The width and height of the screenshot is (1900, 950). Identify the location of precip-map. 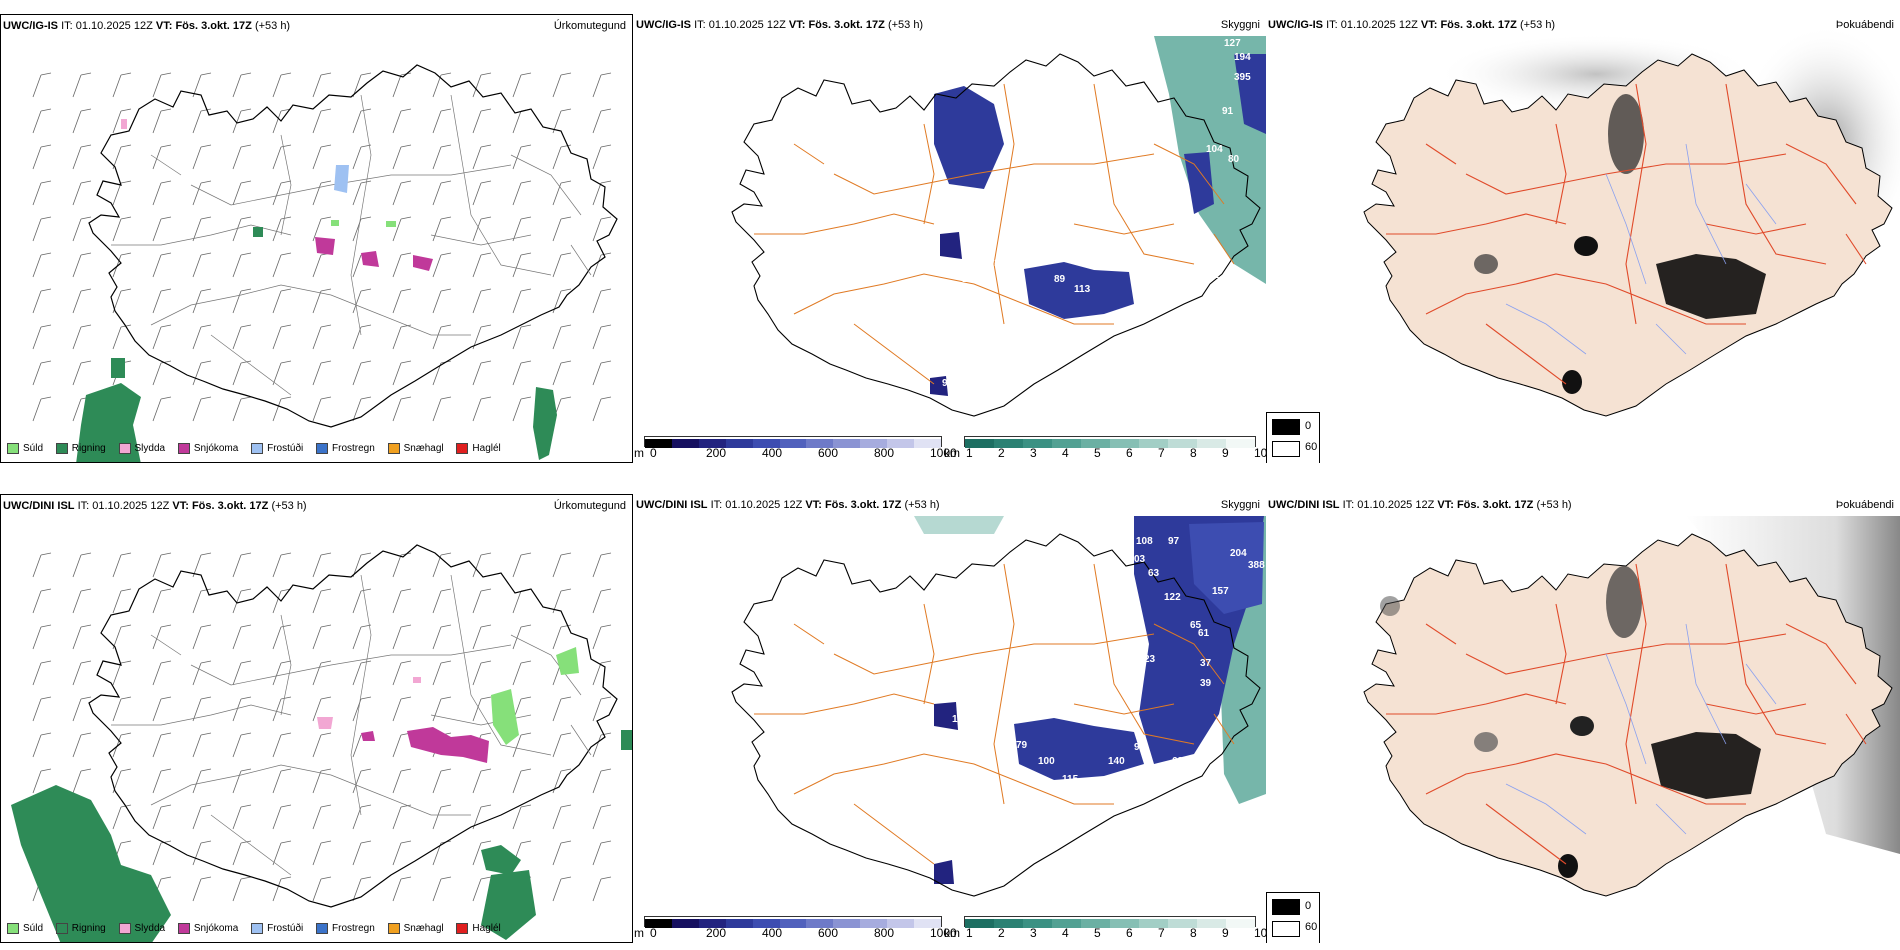
(321, 743).